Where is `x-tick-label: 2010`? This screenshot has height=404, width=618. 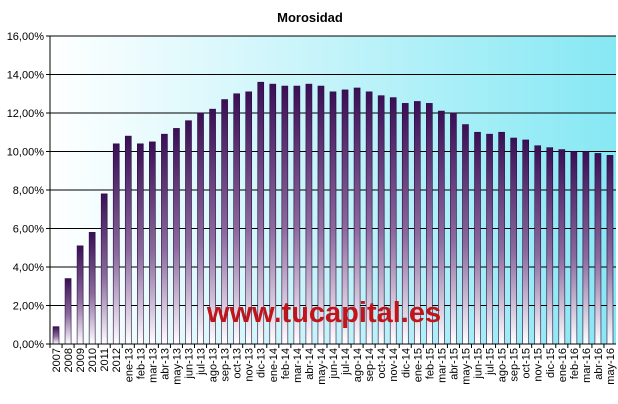 x-tick-label: 2010 is located at coordinates (93, 360).